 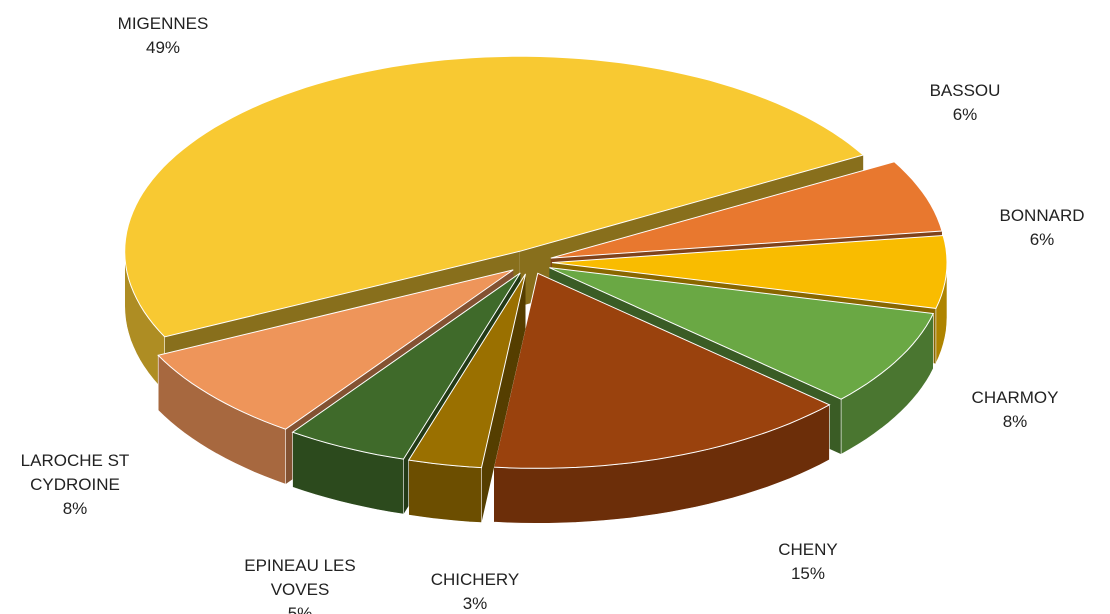 I want to click on value-label: 49%, so click(x=163, y=47).